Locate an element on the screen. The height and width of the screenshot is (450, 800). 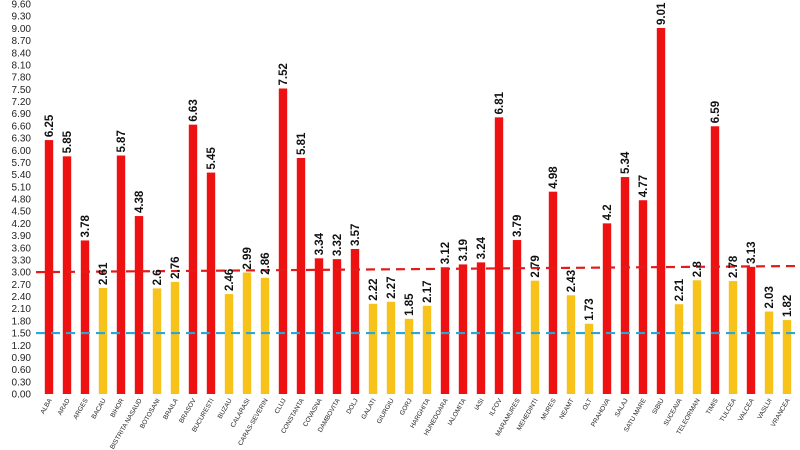
y-tick-label: 3.30 is located at coordinates (22, 260).